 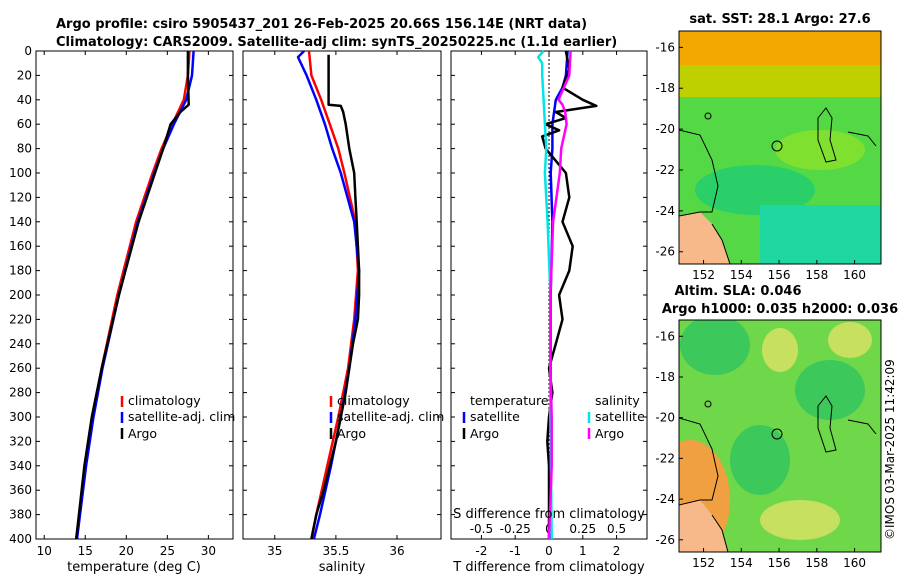 I want to click on y-tick-label: 320, so click(x=20, y=441).